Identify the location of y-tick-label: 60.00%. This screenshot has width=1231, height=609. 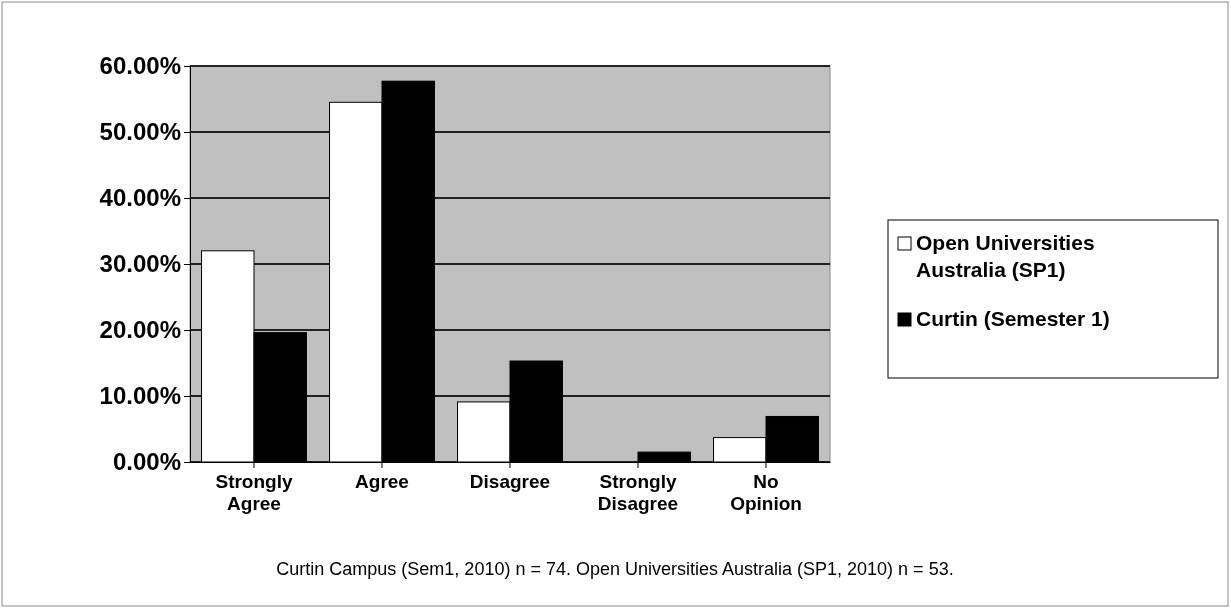
(140, 66).